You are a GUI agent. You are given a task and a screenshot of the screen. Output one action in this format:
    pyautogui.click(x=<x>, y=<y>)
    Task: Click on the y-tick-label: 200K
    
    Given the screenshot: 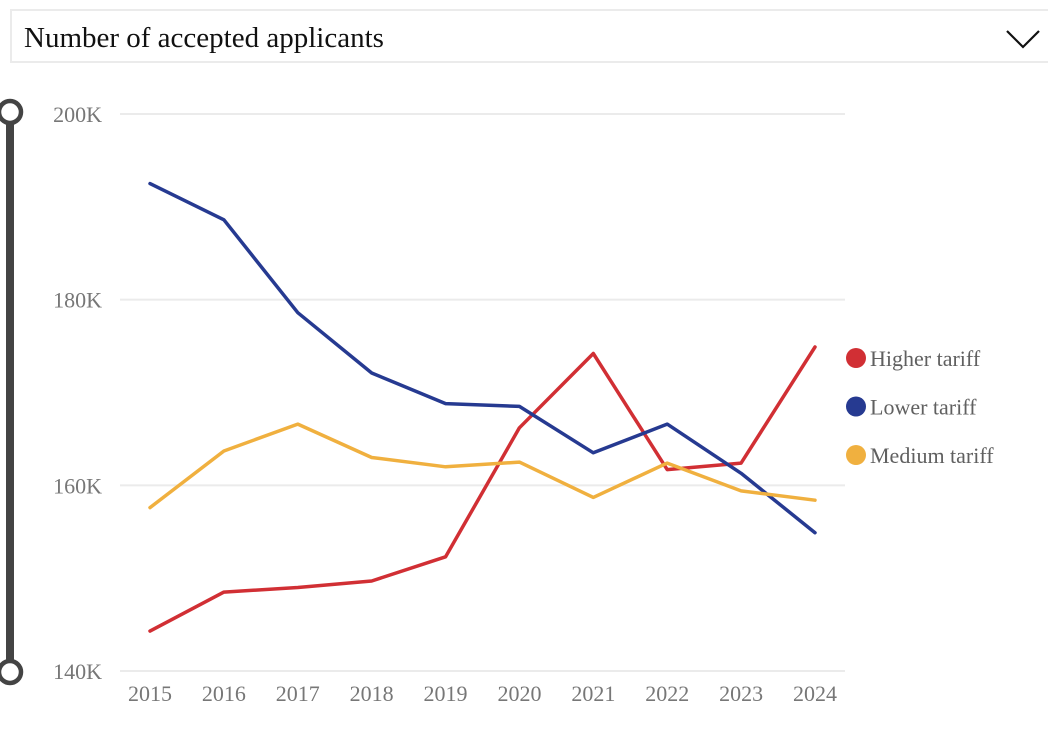 What is the action you would take?
    pyautogui.click(x=77, y=114)
    